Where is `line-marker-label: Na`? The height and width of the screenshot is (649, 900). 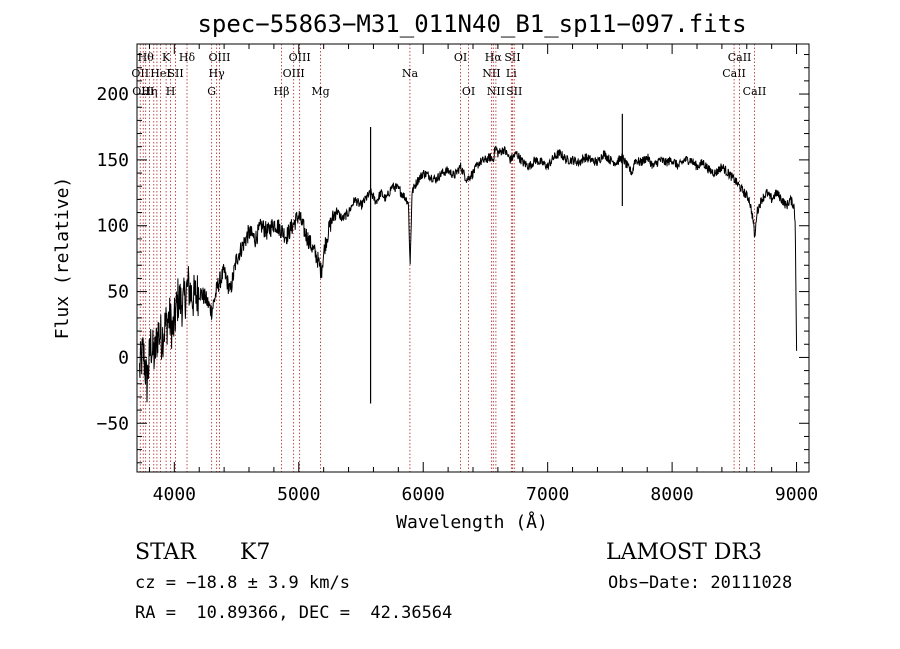 line-marker-label: Na is located at coordinates (410, 73).